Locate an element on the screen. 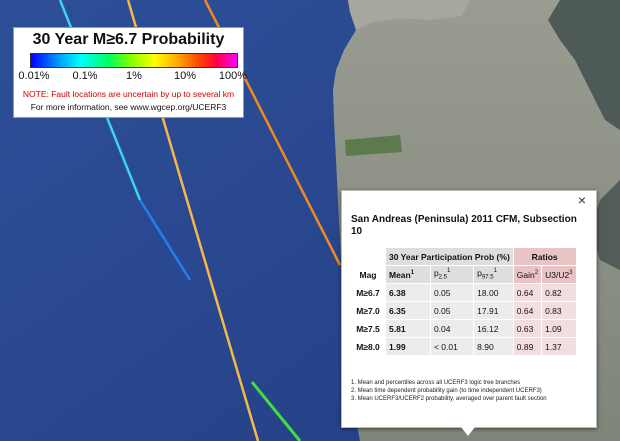 The image size is (620, 441). table-row: M≥8.0 1.99 < 0.01 8.90 0.89 1.37 is located at coordinates (463, 346).